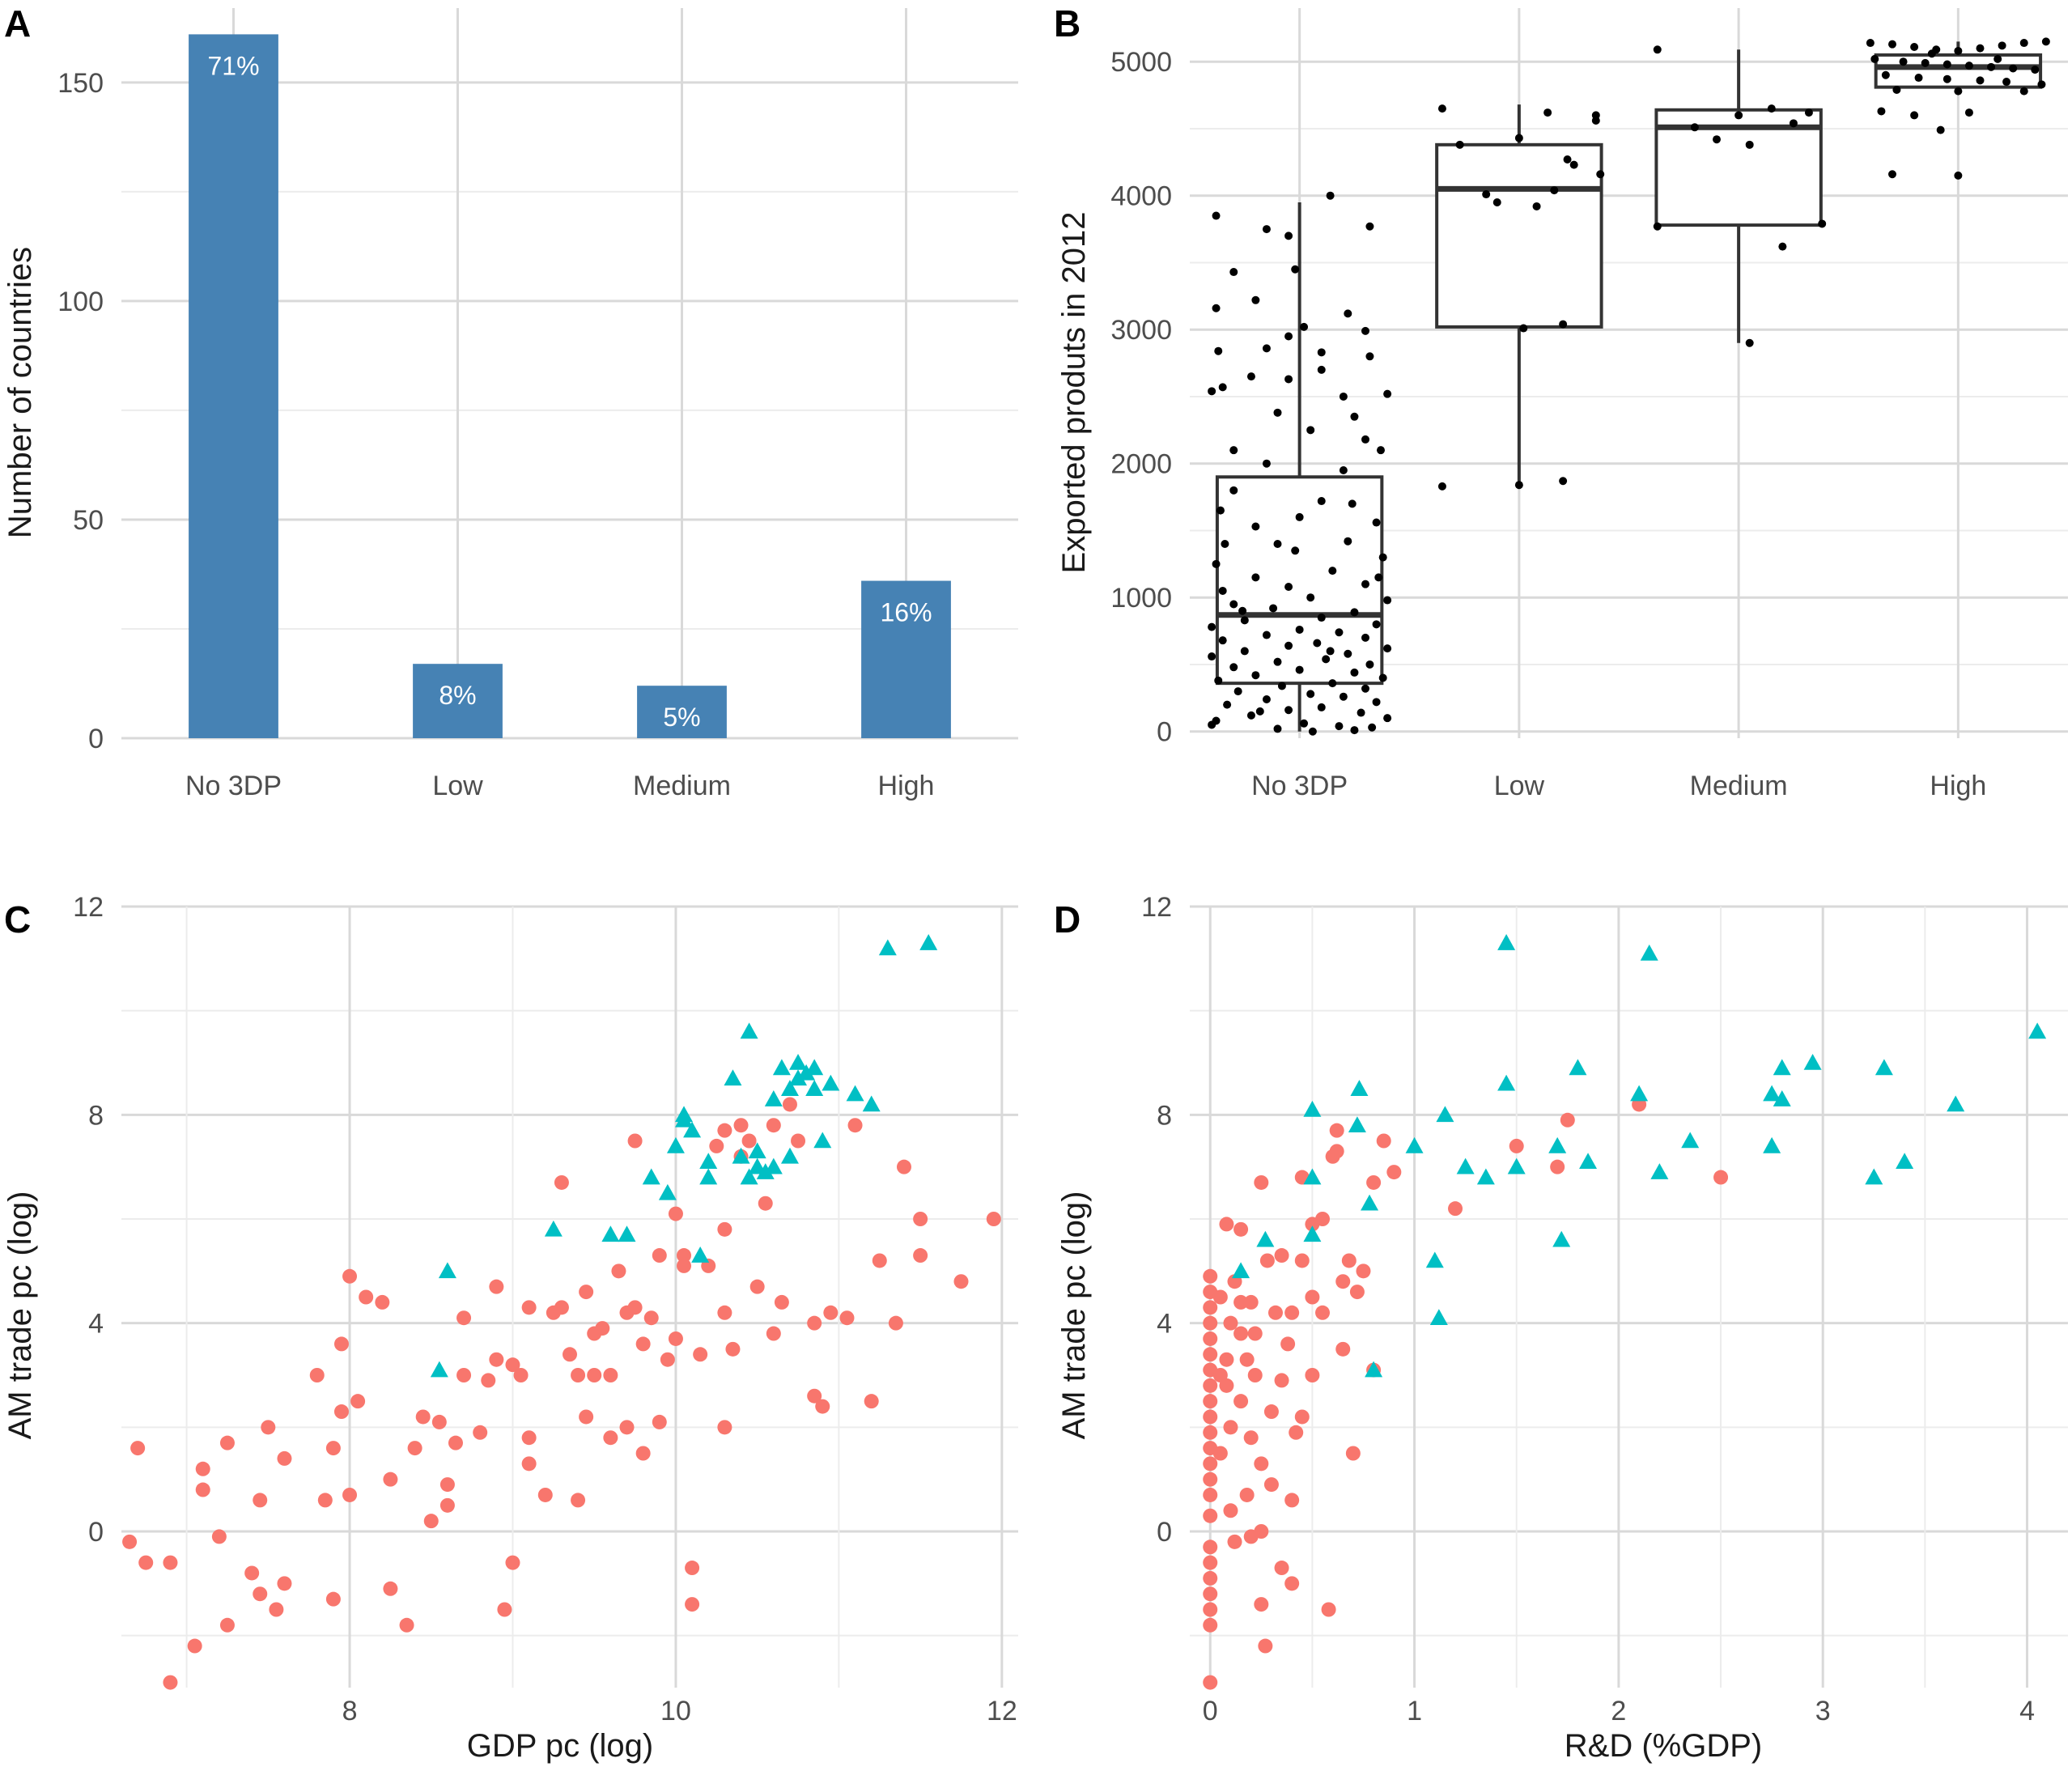 This screenshot has width=2072, height=1771. What do you see at coordinates (682, 712) in the screenshot?
I see `bar-medium` at bounding box center [682, 712].